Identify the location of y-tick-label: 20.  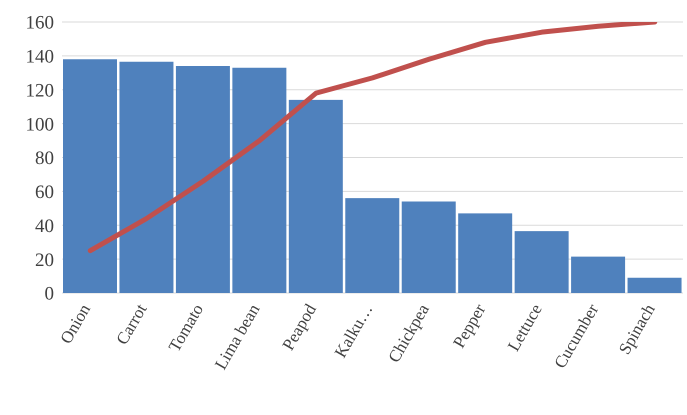
(44, 260).